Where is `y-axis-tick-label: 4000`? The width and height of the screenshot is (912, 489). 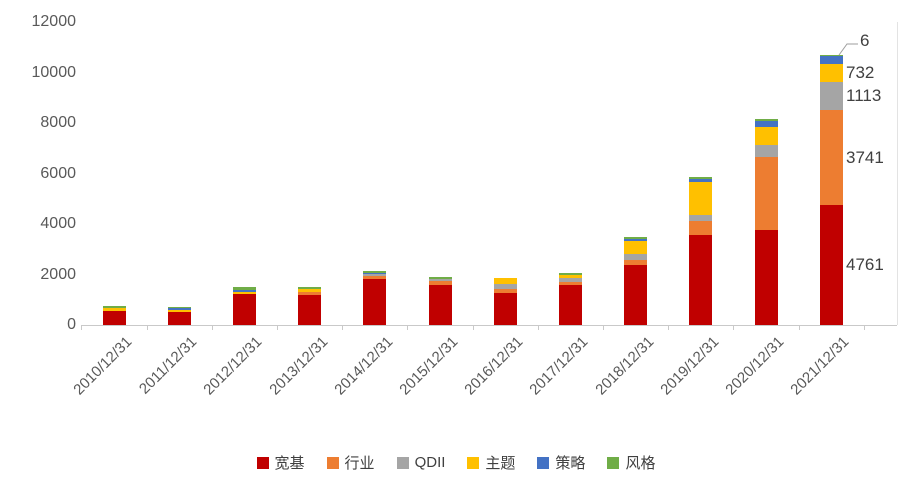 y-axis-tick-label: 4000 is located at coordinates (58, 223).